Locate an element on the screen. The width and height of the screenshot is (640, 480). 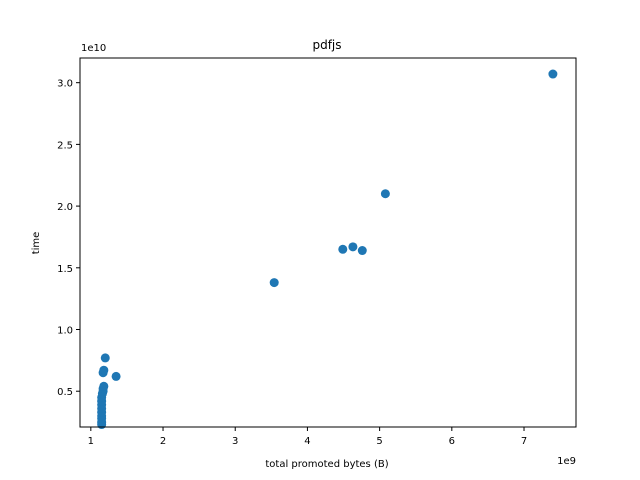
x-offset-label: 1e9 is located at coordinates (566, 461).